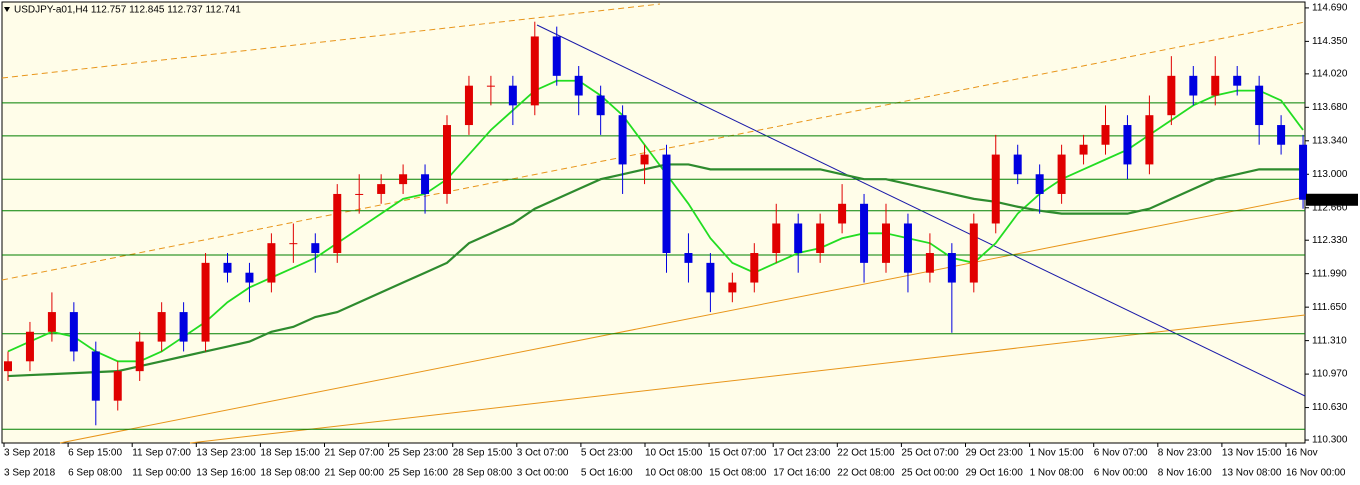  Describe the element at coordinates (607, 453) in the screenshot. I see `x-tick-label: 5 Oct 23:00` at that location.